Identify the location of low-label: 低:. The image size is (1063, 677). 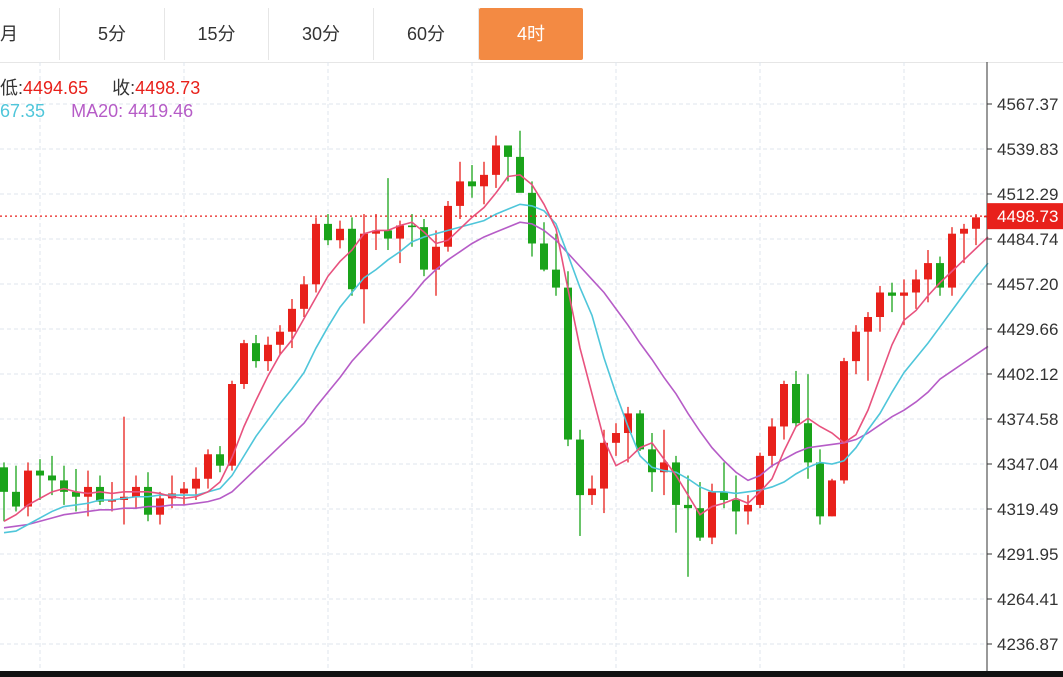
(12, 88).